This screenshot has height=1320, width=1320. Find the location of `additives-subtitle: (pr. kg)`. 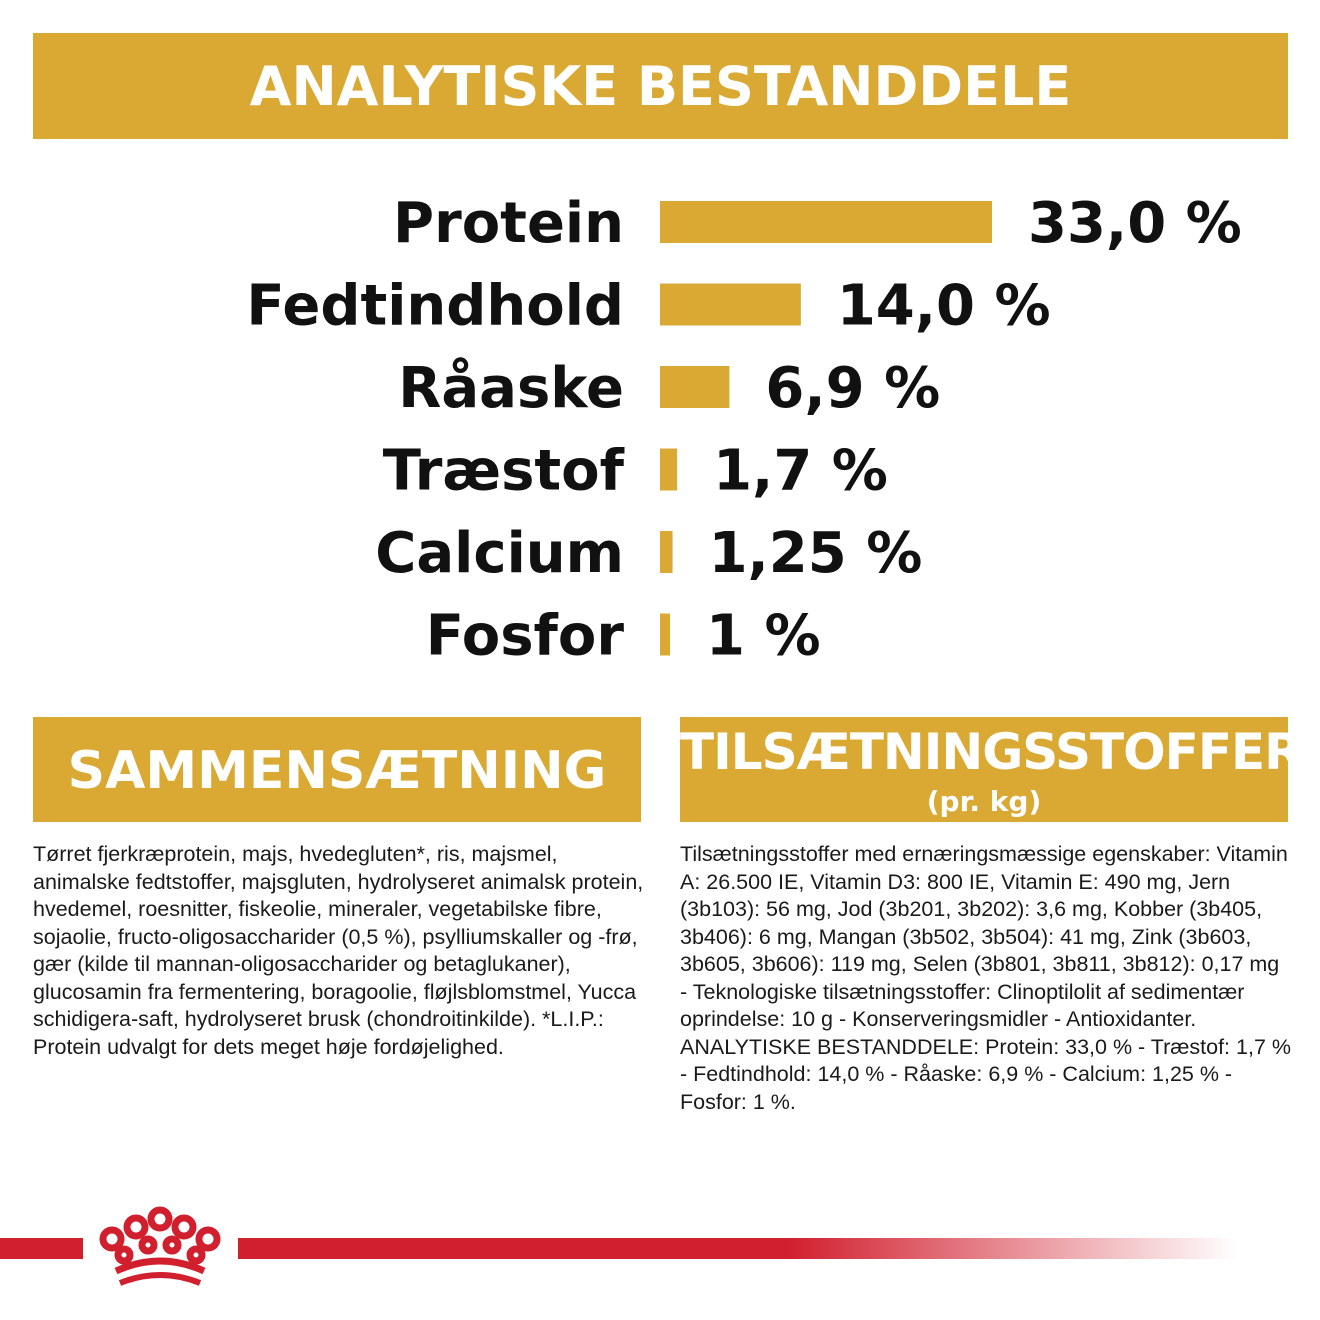

additives-subtitle: (pr. kg) is located at coordinates (984, 801).